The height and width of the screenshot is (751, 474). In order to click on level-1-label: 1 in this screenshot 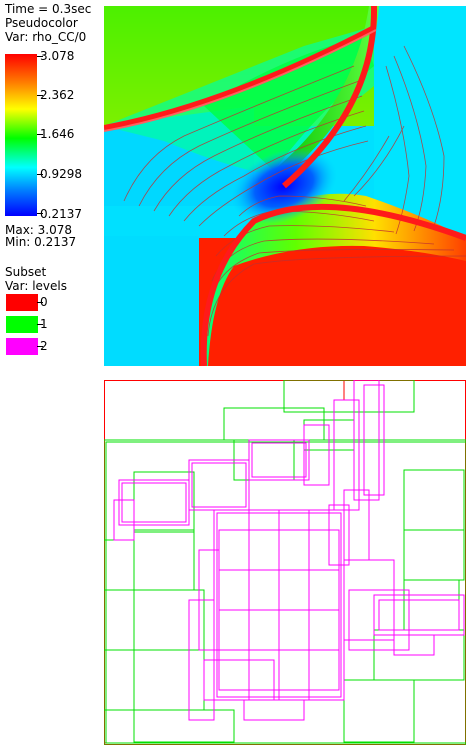, I will do `click(44, 324)`.